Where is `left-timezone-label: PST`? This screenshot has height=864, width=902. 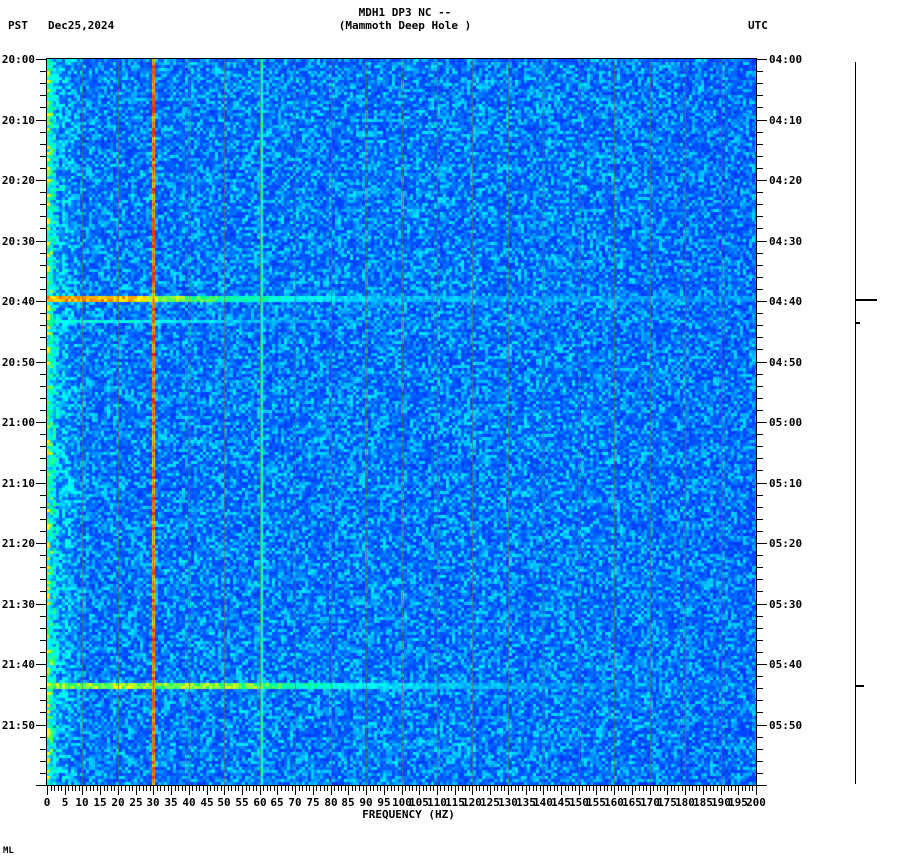
left-timezone-label: PST is located at coordinates (18, 25).